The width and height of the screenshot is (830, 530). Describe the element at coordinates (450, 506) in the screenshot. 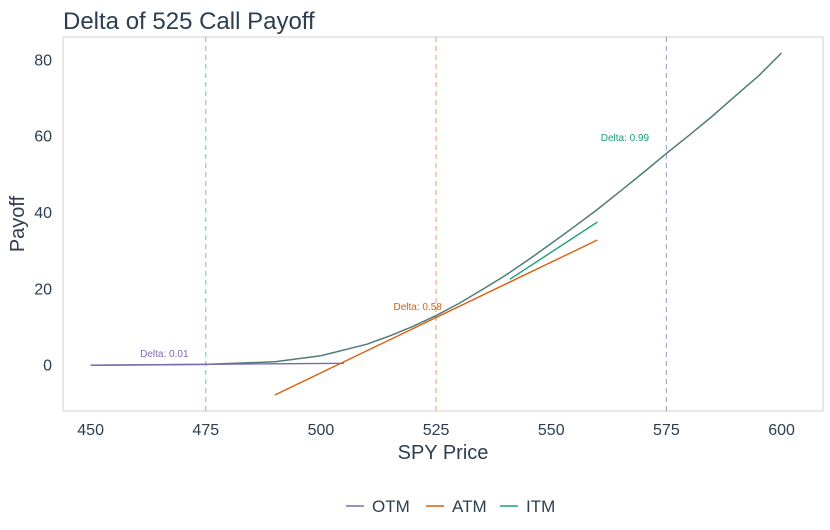

I see `legend: OTM ATM ITM` at that location.